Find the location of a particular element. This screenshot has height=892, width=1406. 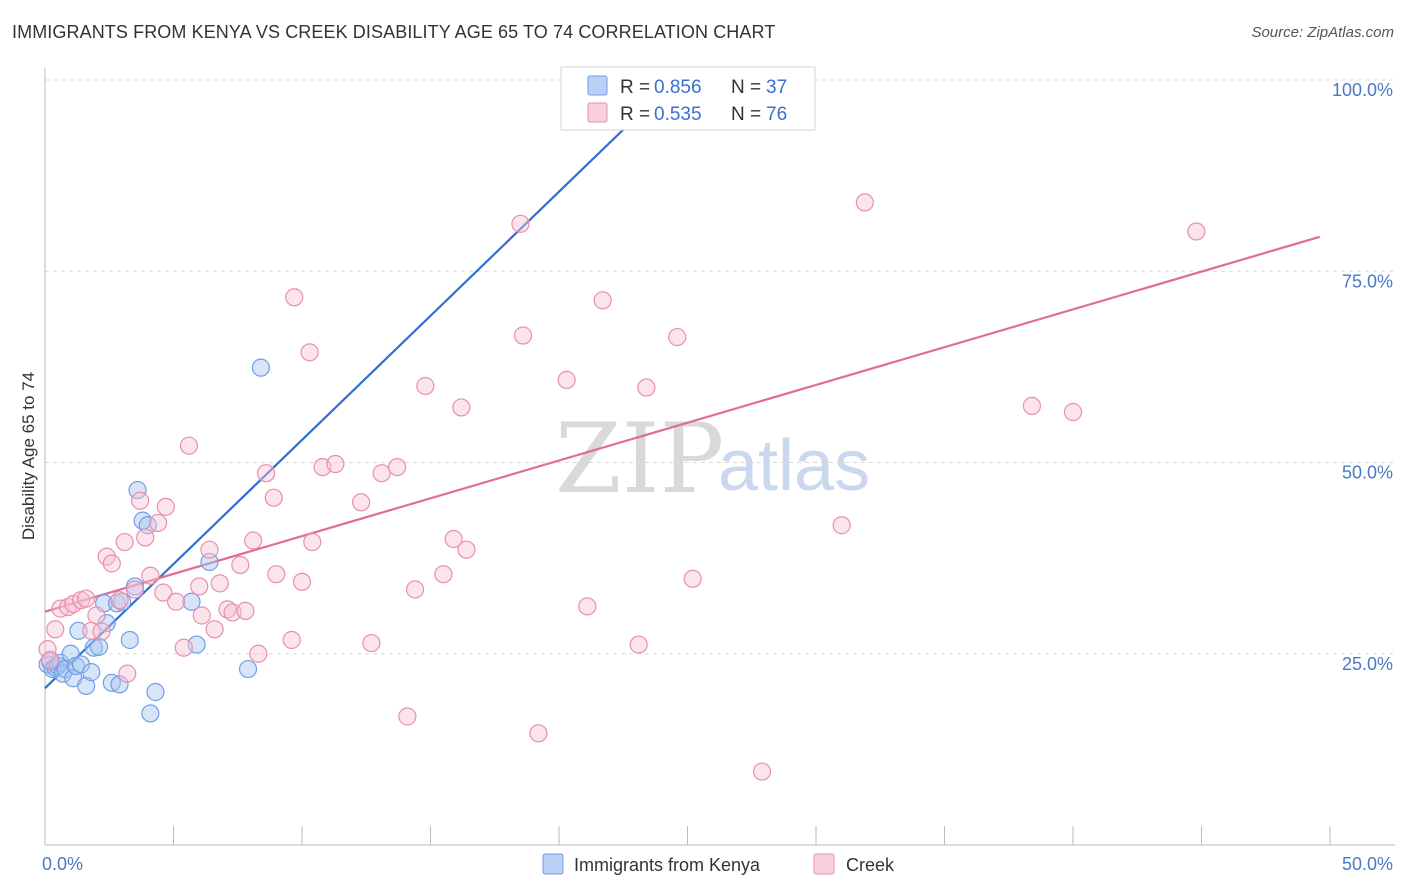

y-axis-label: Disability Age 65 to 74 is located at coordinates (28, 456).